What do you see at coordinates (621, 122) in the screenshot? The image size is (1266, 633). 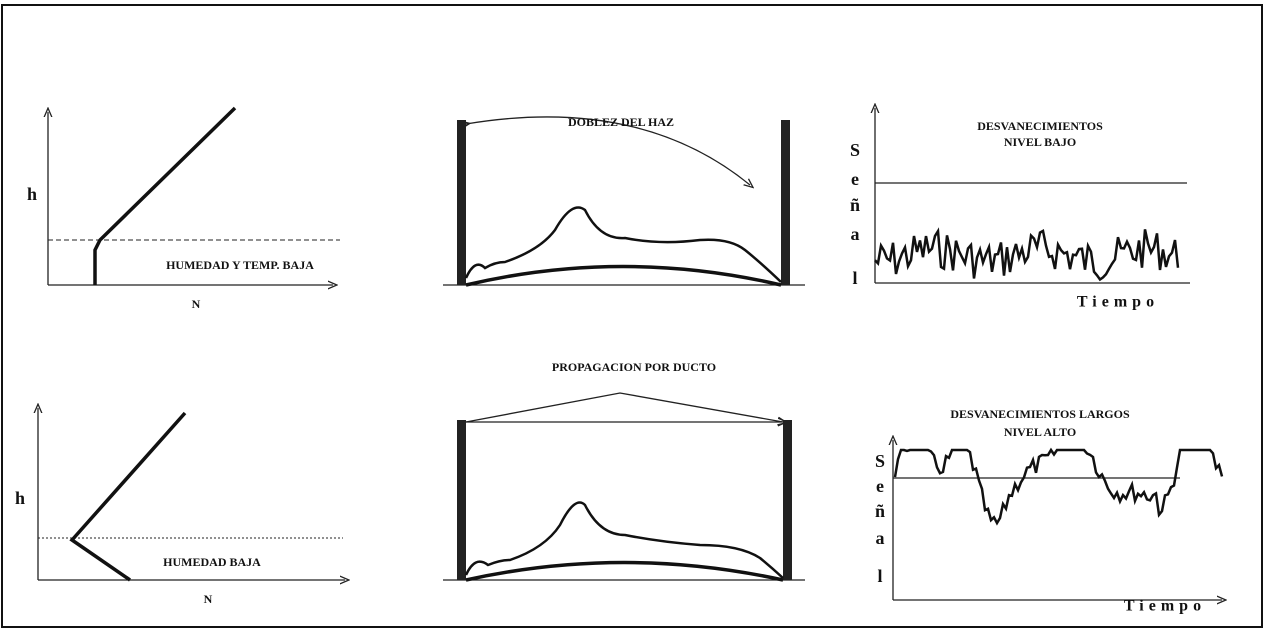 I see `title: DOBLEZ DEL HAZ` at bounding box center [621, 122].